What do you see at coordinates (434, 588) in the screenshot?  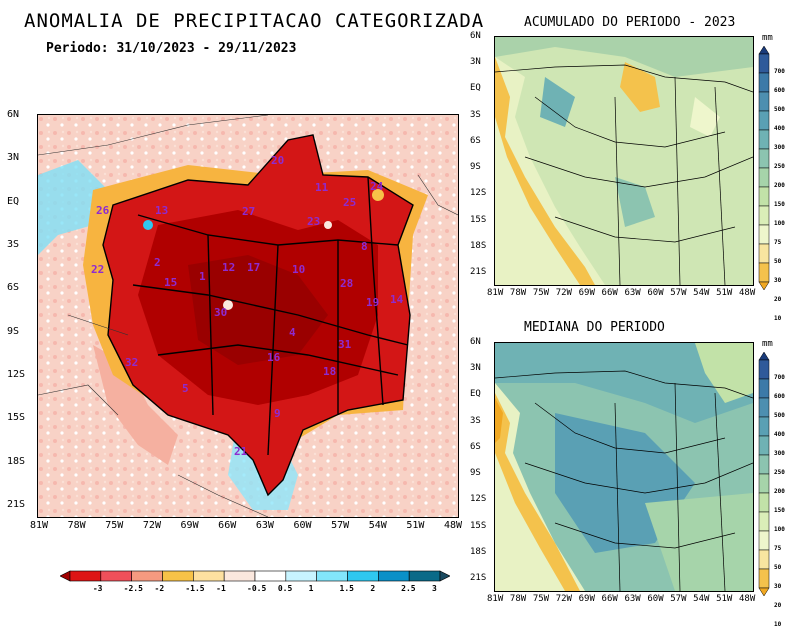 I see `colorbar-tick: 3` at bounding box center [434, 588].